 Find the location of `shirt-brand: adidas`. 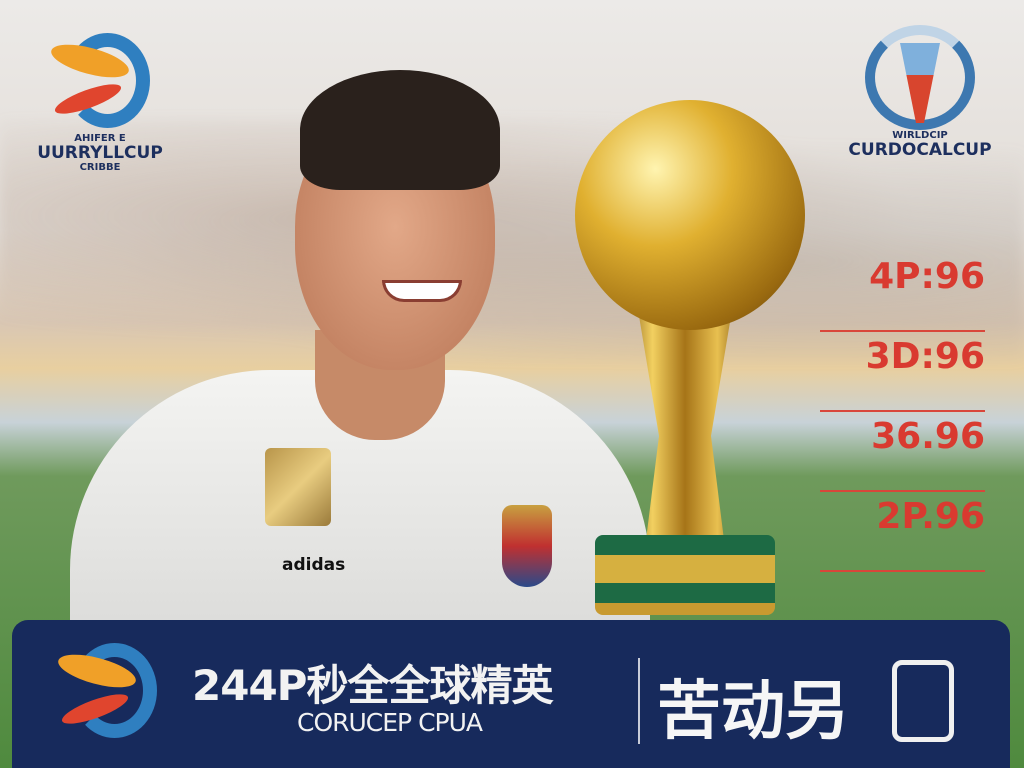

shirt-brand: adidas is located at coordinates (314, 565).